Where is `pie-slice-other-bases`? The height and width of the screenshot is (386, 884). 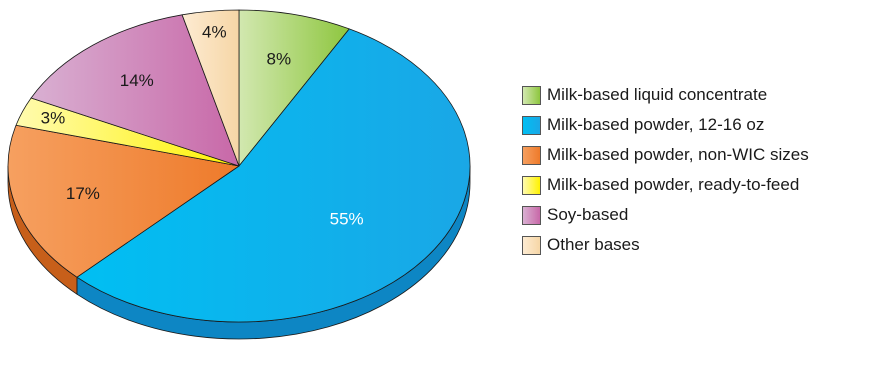 pie-slice-other-bases is located at coordinates (210, 88).